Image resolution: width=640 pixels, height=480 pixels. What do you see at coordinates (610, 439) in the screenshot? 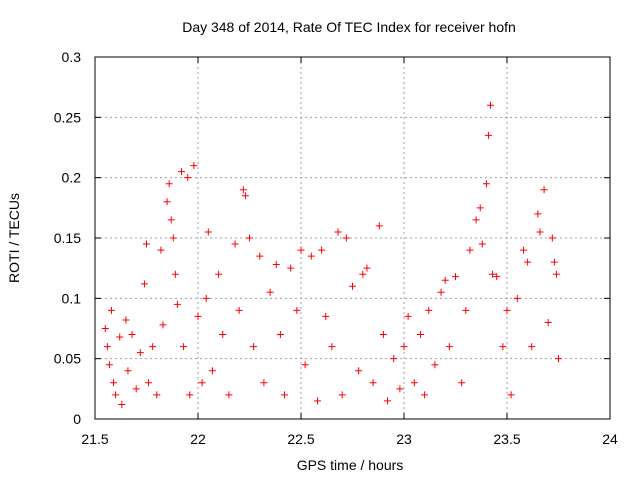
I see `x-tick-label: 24` at bounding box center [610, 439].